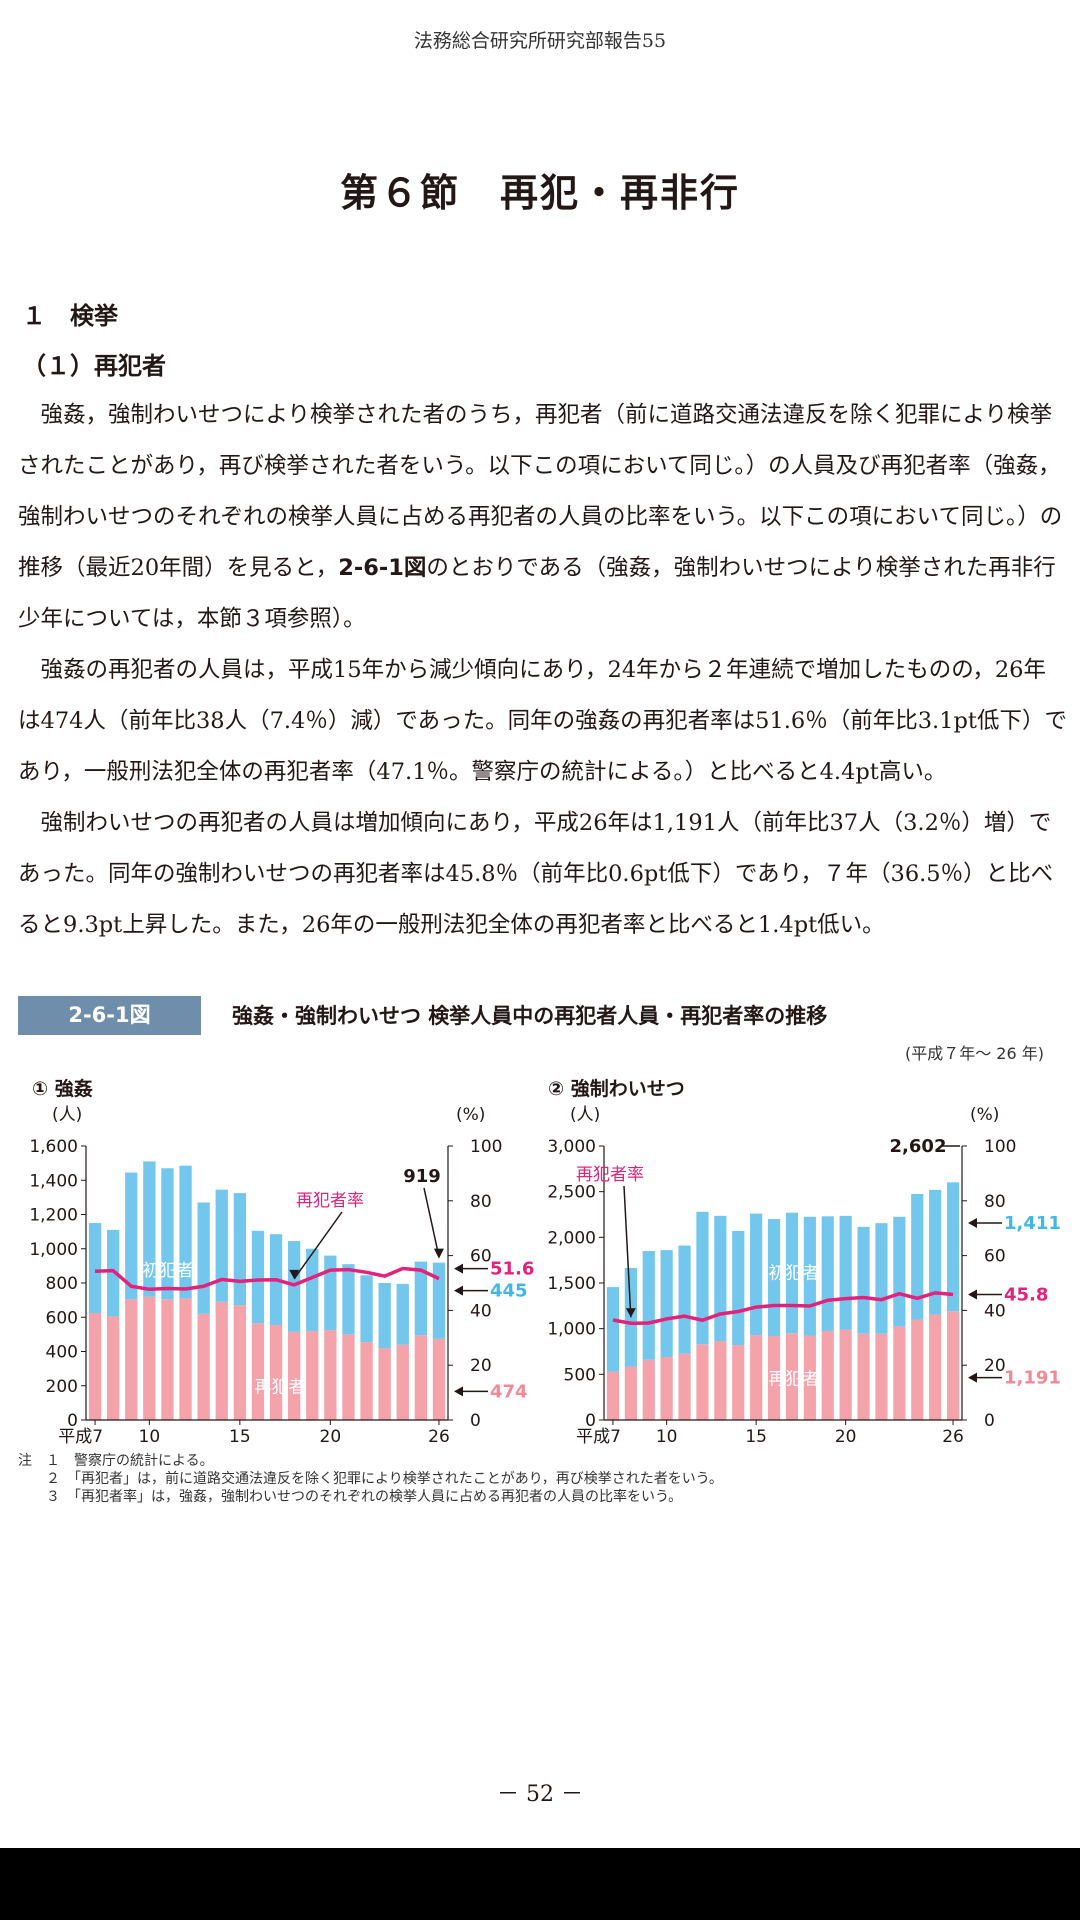  What do you see at coordinates (509, 1291) in the screenshot?
I see `first-offender-last-value: 445` at bounding box center [509, 1291].